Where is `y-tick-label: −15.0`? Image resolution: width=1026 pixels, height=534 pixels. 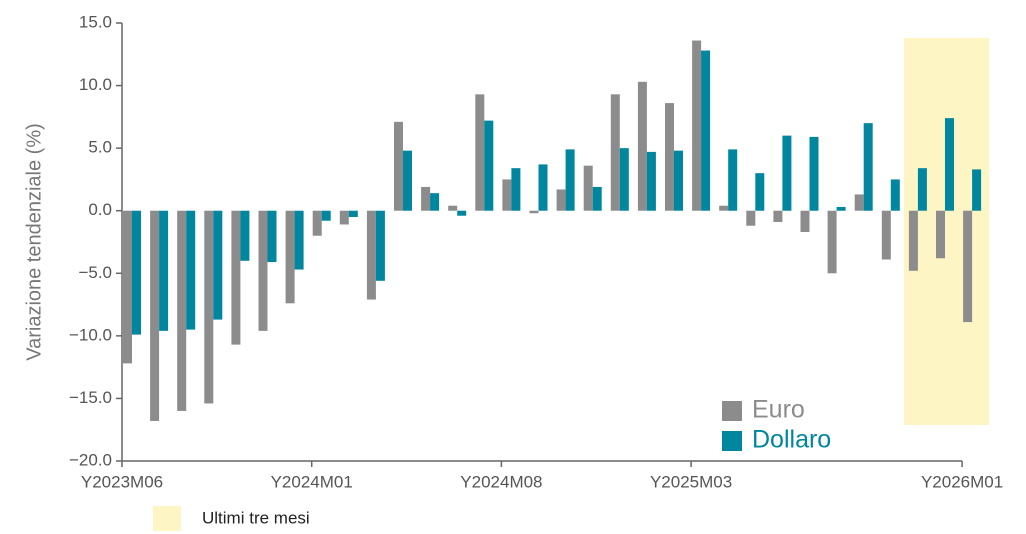 y-tick-label: −15.0 is located at coordinates (90, 397).